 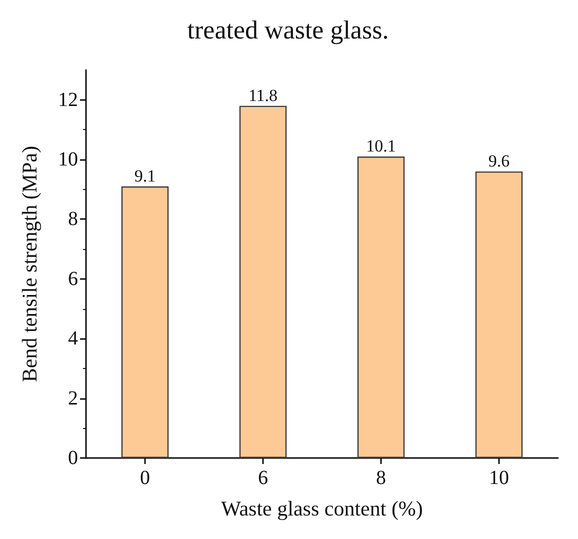 What do you see at coordinates (73, 339) in the screenshot?
I see `y-tick-label: 4` at bounding box center [73, 339].